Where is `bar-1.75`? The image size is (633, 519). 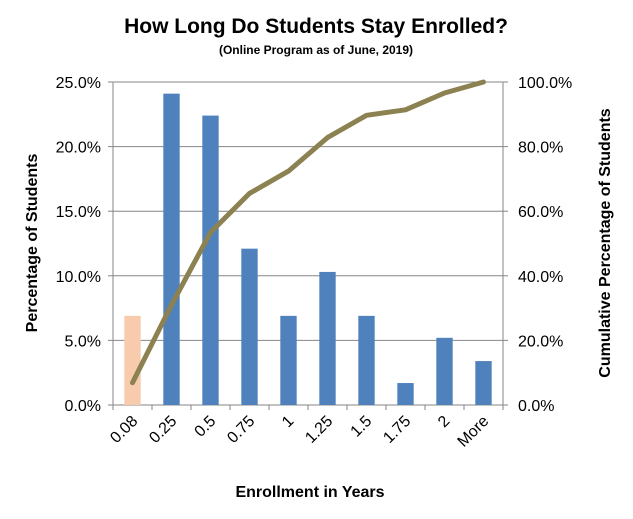 bar-1.75 is located at coordinates (405, 394).